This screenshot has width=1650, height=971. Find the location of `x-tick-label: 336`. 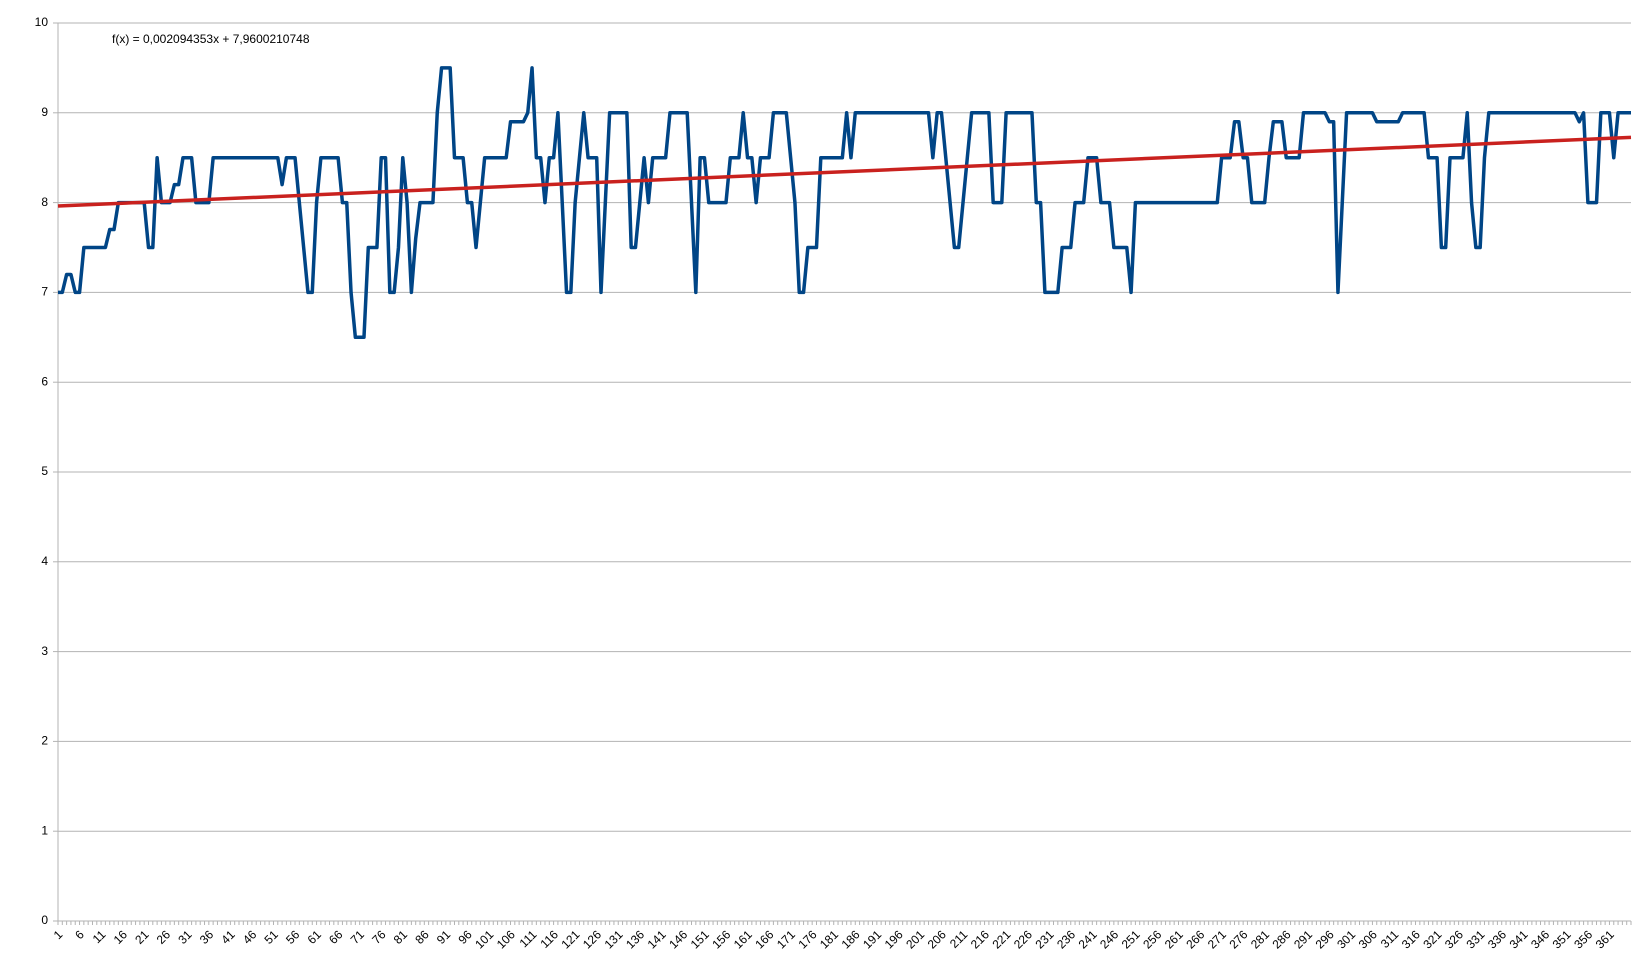

x-tick-label: 336 is located at coordinates (1497, 939).